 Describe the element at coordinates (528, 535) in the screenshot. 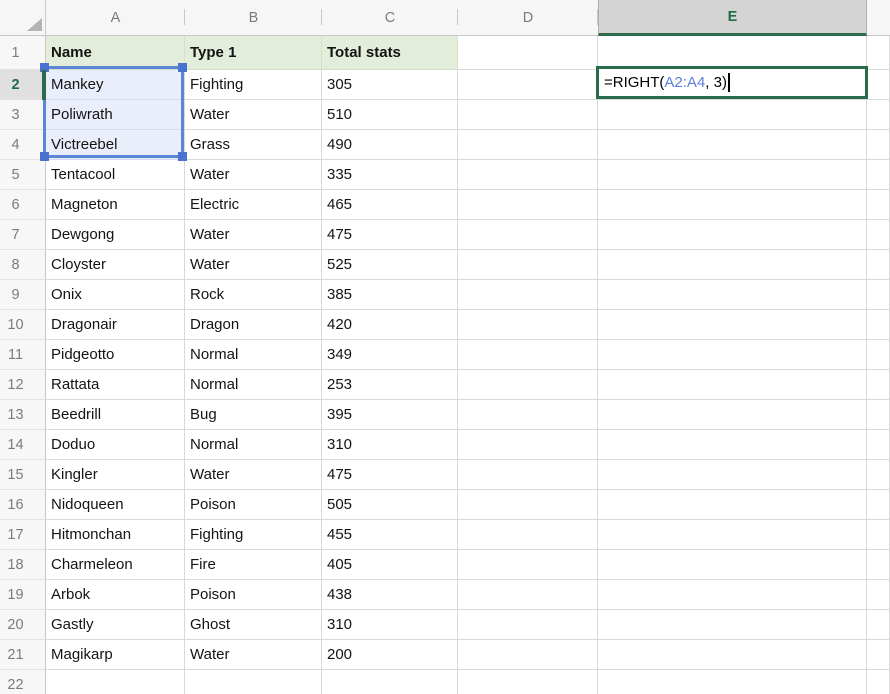

I see `cell-D17` at that location.